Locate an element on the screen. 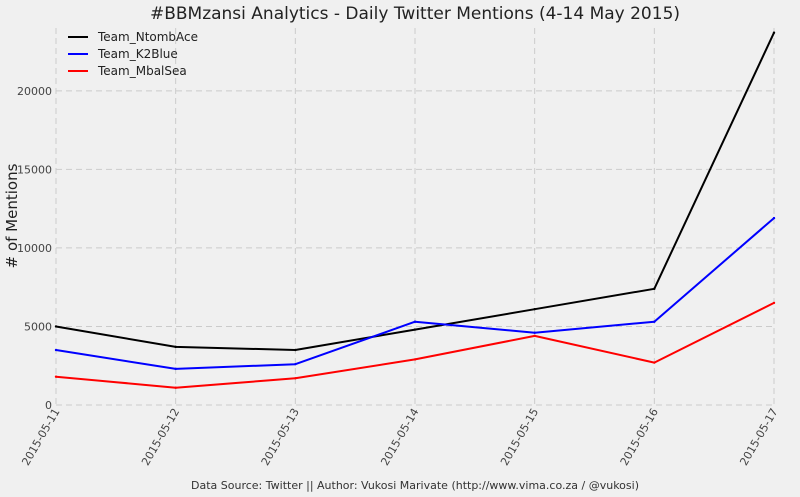 Image resolution: width=800 pixels, height=497 pixels. legend-label: Team_NtombAce is located at coordinates (147, 37).